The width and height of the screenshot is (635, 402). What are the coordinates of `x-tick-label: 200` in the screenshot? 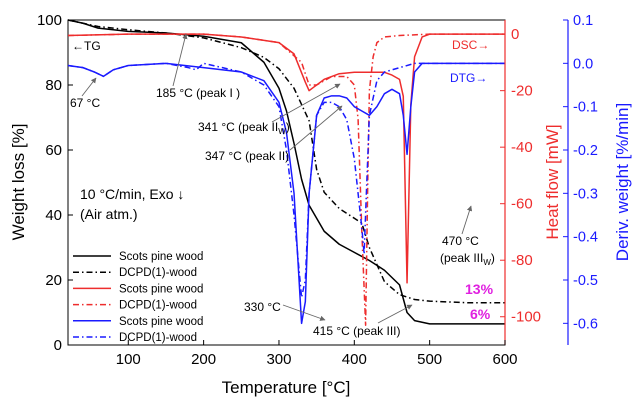 It's located at (203, 359).